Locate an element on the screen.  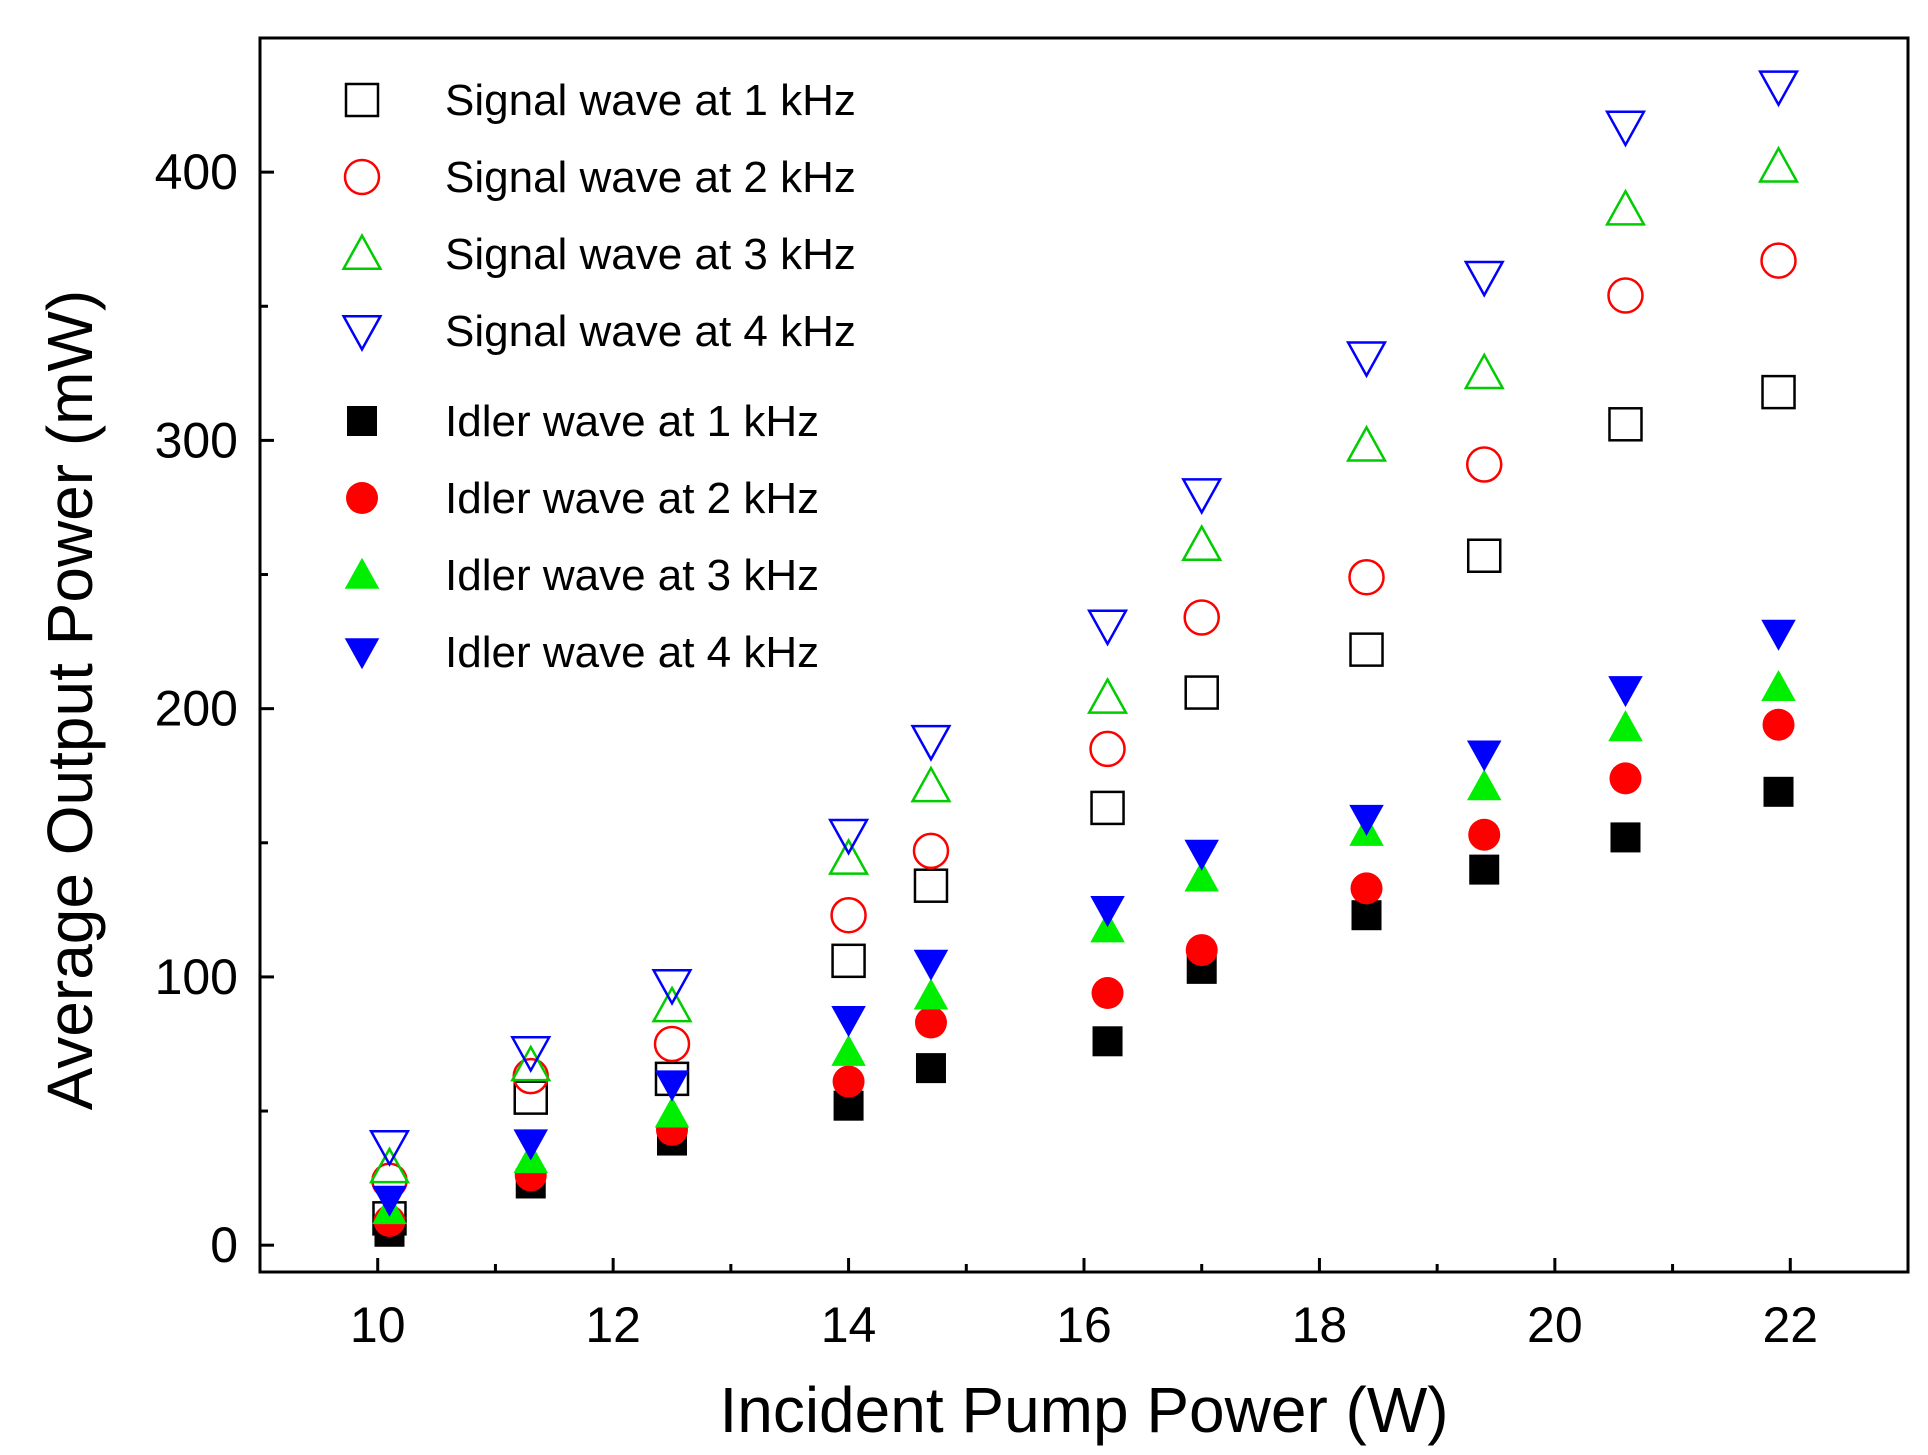
x-tick-label: 12 is located at coordinates (613, 1325).